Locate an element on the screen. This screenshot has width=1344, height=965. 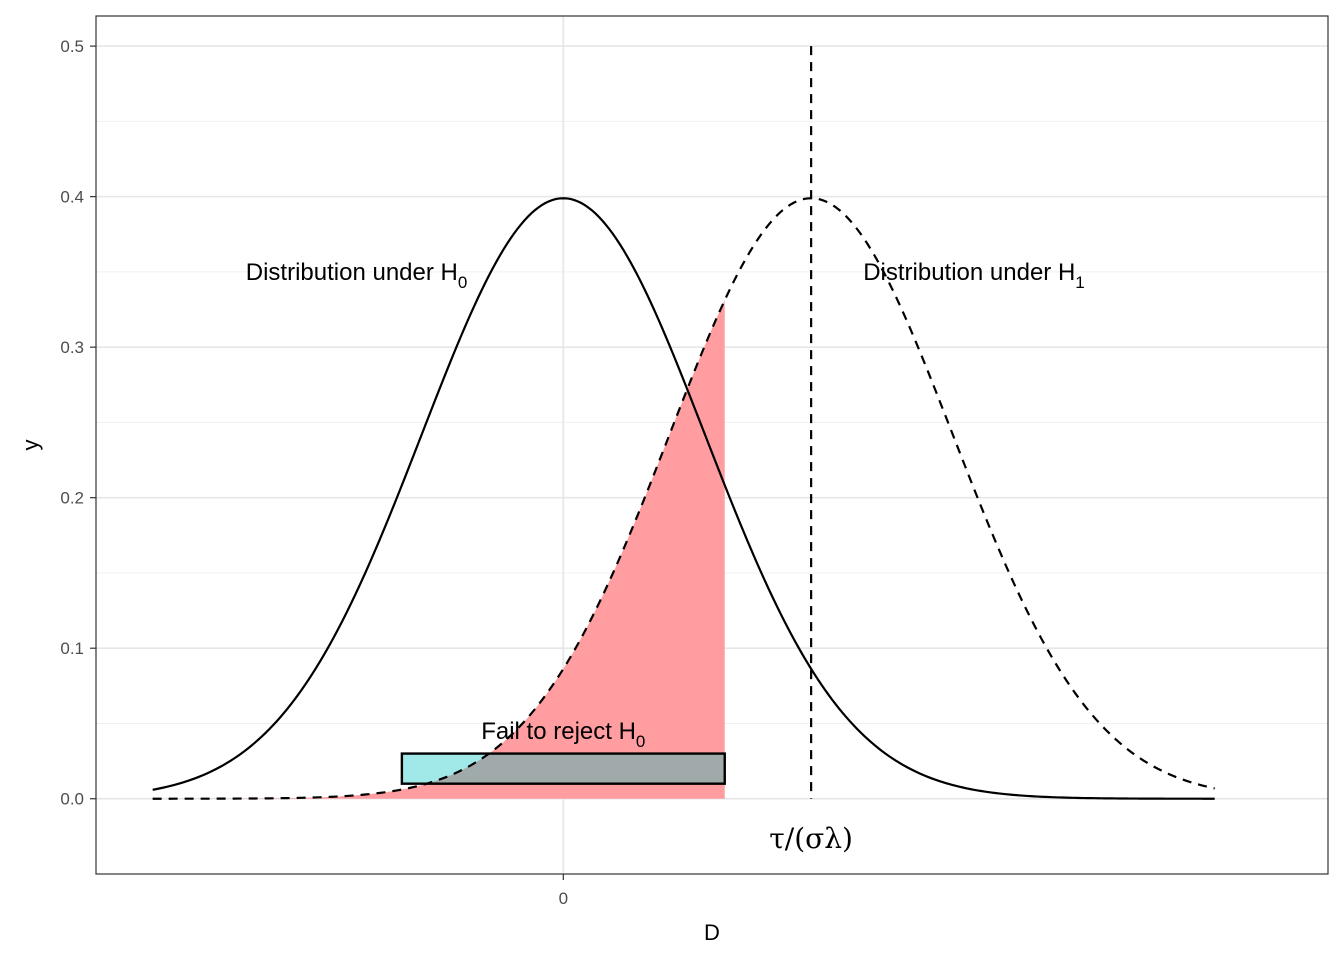
annotation-h0: Distribution under H0 is located at coordinates (357, 275).